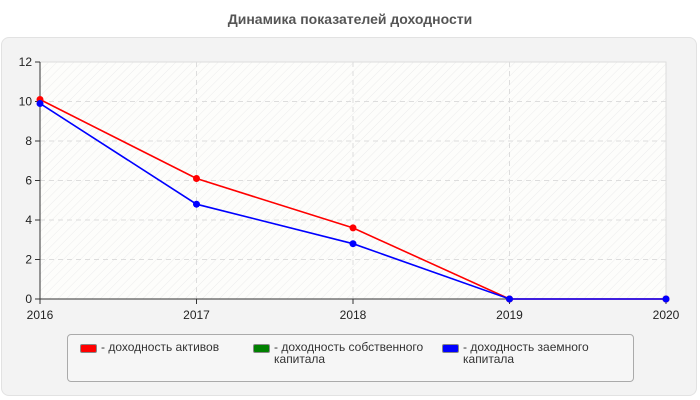 This screenshot has width=700, height=400. Describe the element at coordinates (450, 348) in the screenshot. I see `legend-swatch-blue` at that location.